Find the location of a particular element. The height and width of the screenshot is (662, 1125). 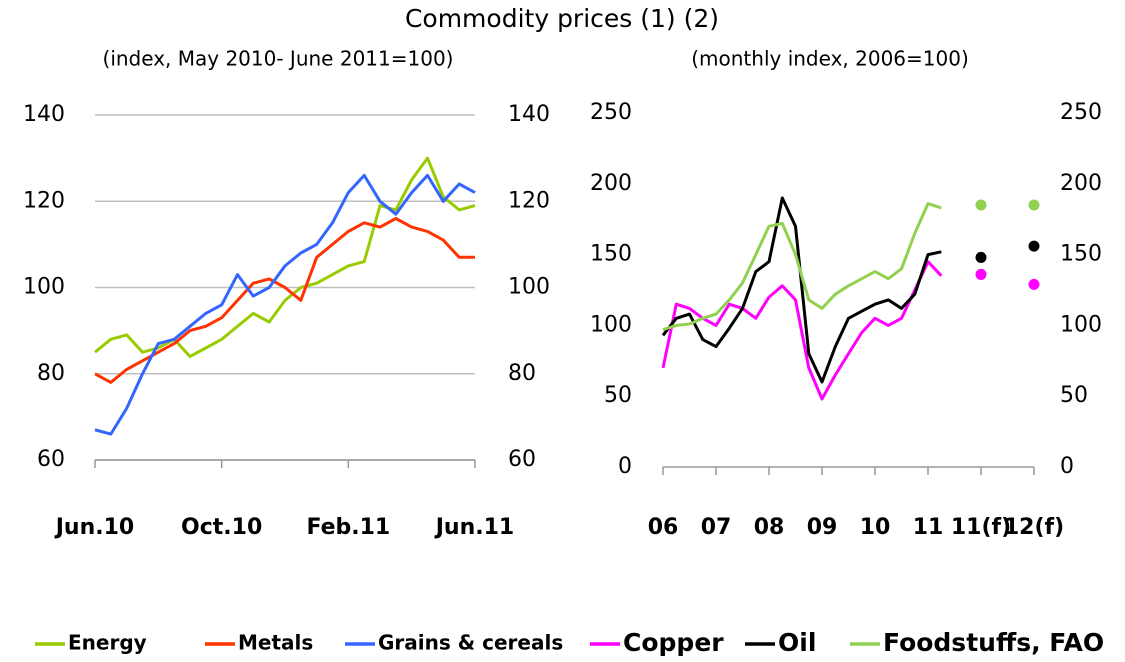

x-tick-label: 11 is located at coordinates (928, 527).